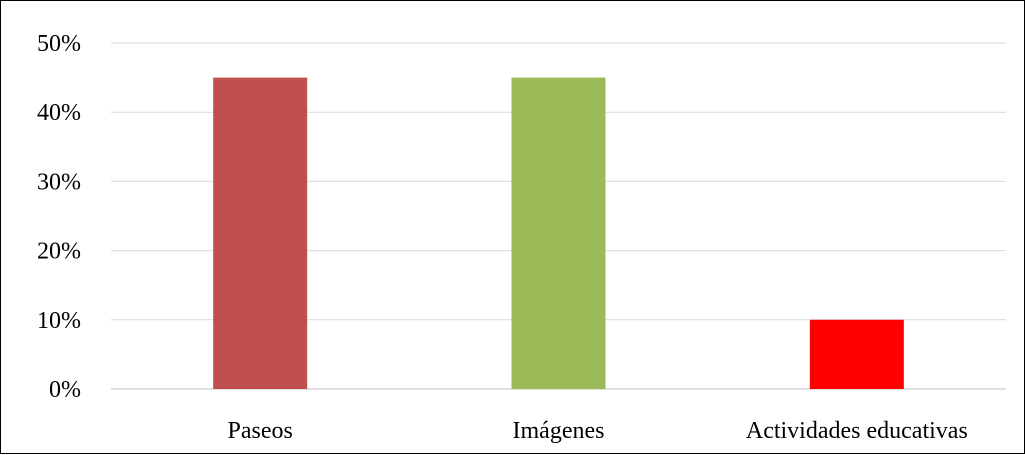 The image size is (1025, 455). What do you see at coordinates (65, 390) in the screenshot?
I see `y-tick-label: 0%` at bounding box center [65, 390].